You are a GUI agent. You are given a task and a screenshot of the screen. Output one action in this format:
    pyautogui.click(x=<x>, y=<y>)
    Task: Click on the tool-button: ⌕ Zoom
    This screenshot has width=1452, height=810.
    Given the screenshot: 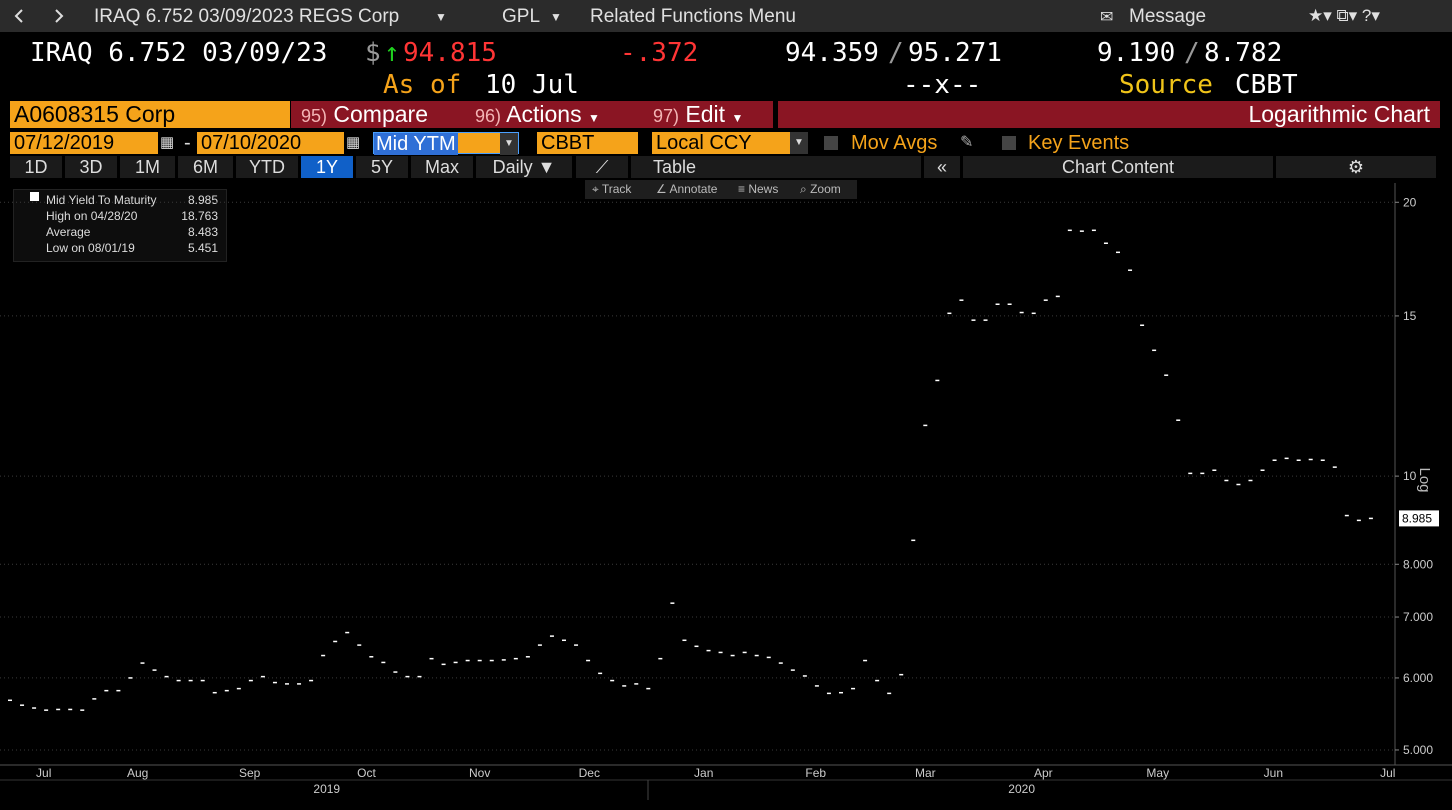 What is the action you would take?
    pyautogui.click(x=820, y=189)
    